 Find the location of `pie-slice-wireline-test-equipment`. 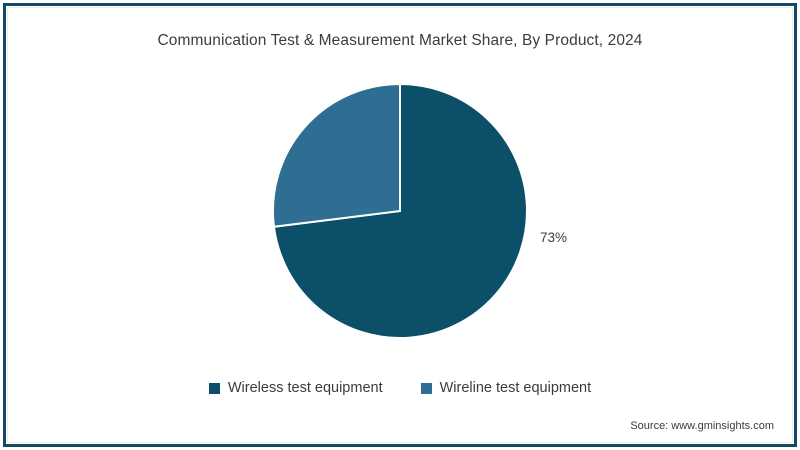

pie-slice-wireline-test-equipment is located at coordinates (337, 156).